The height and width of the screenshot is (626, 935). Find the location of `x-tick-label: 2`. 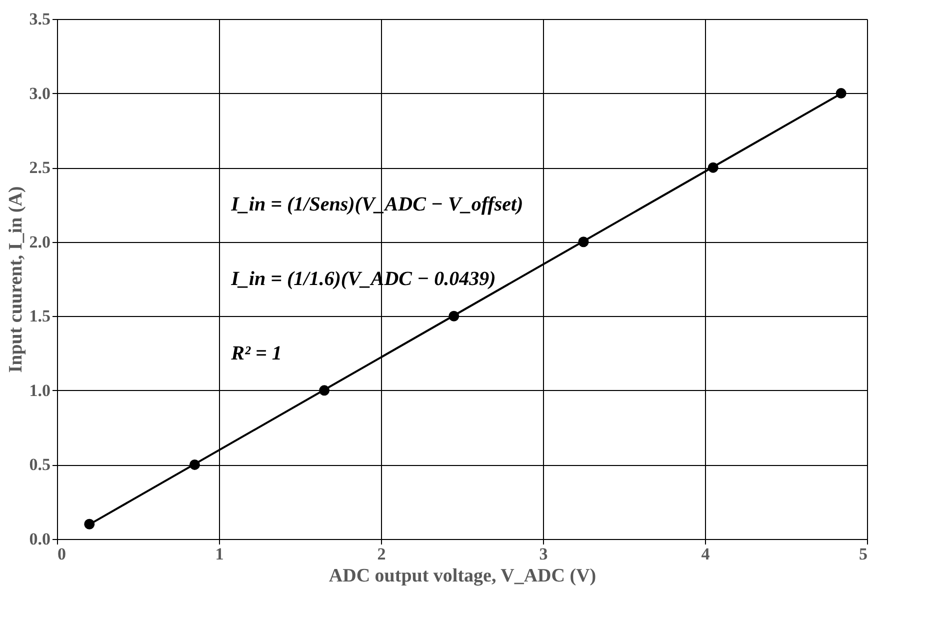

x-tick-label: 2 is located at coordinates (381, 554).